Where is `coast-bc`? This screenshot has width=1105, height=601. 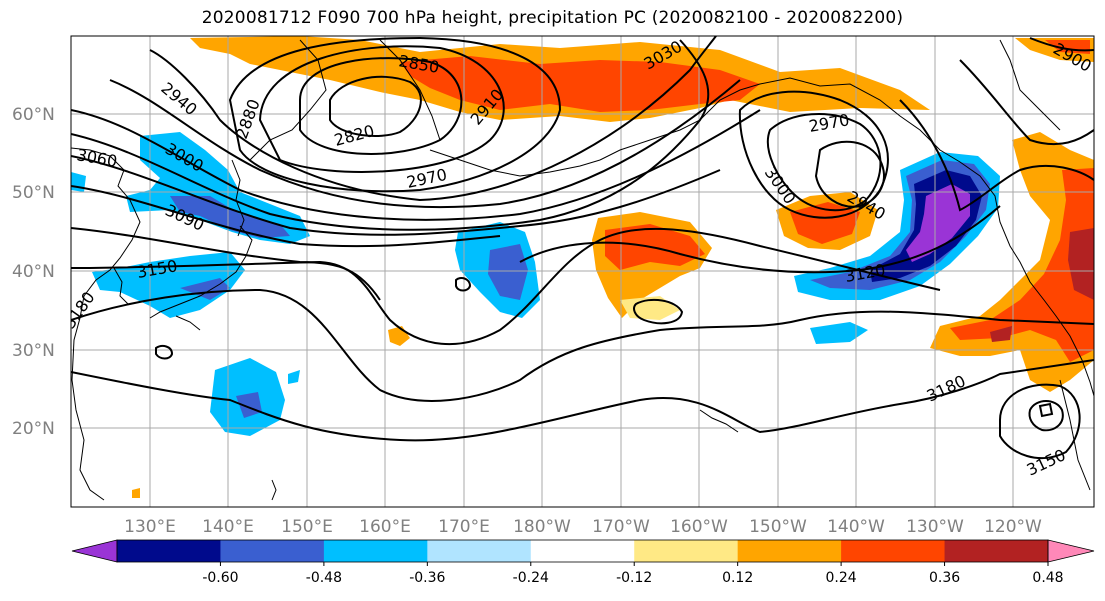 coast-bc is located at coordinates (1030, 85).